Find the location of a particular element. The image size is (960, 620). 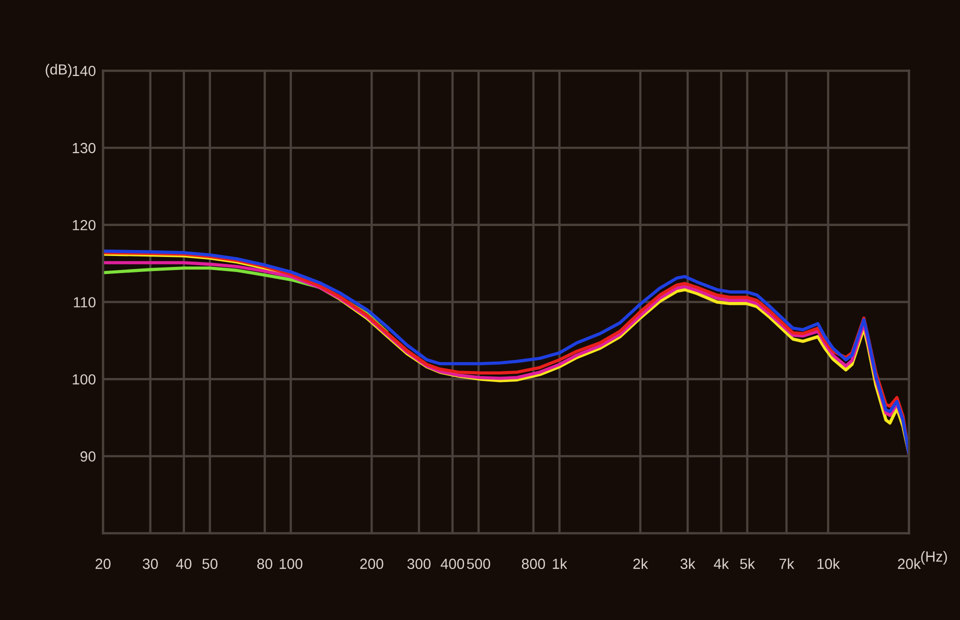

x-tick-label: 5k is located at coordinates (747, 564).